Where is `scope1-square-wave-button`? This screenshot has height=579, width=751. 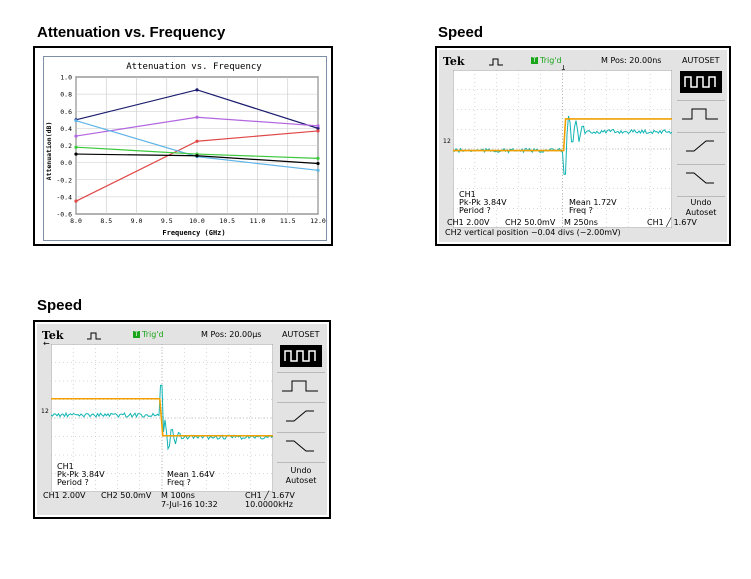
scope1-square-wave-button is located at coordinates (701, 82).